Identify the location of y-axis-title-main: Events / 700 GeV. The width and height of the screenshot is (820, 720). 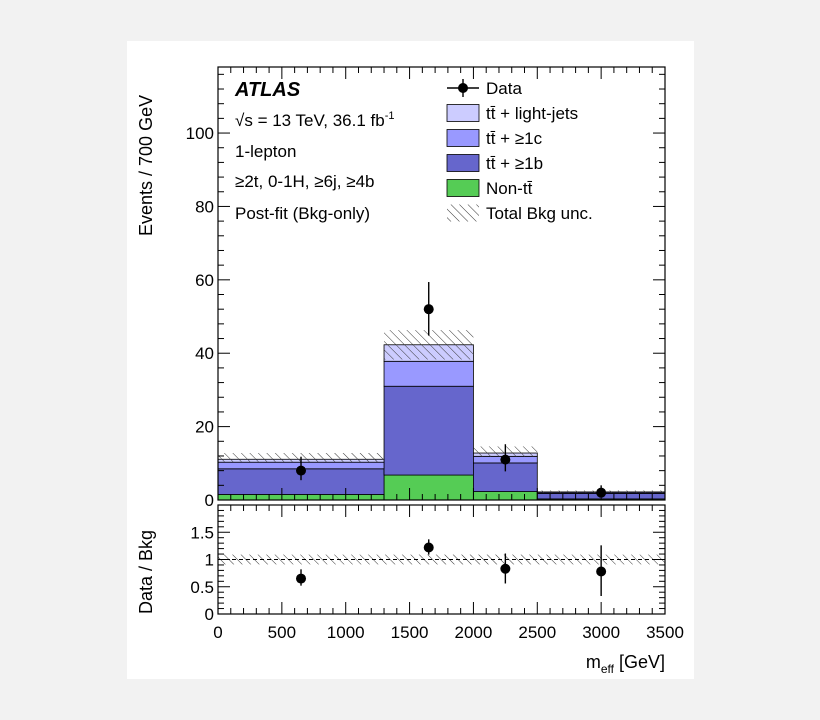
(146, 165).